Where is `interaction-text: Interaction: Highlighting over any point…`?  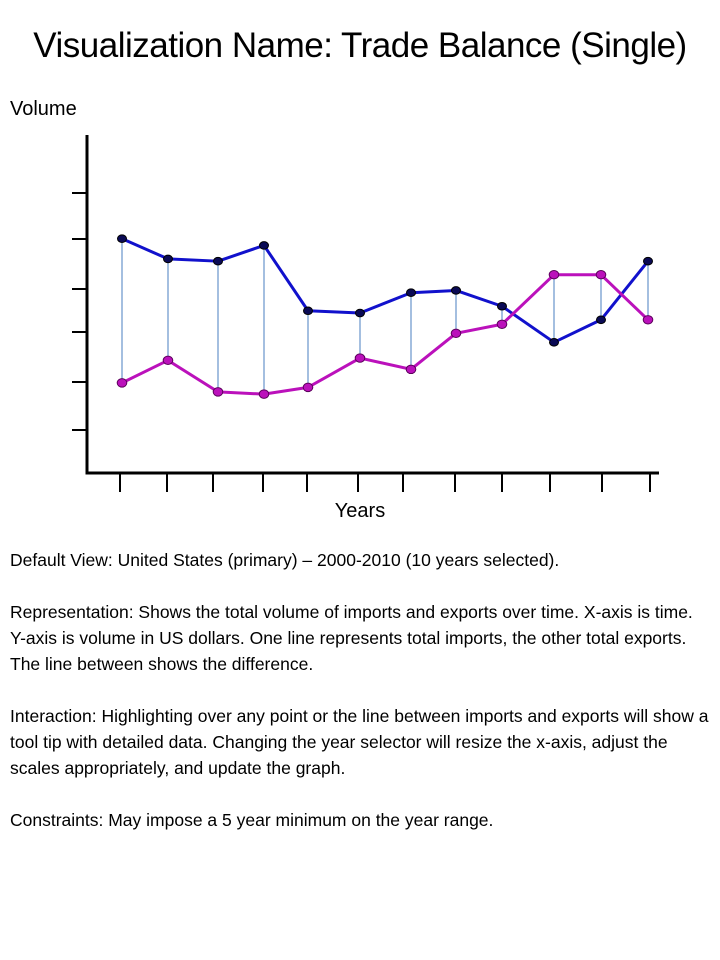
interaction-text: Interaction: Highlighting over any point… is located at coordinates (359, 742).